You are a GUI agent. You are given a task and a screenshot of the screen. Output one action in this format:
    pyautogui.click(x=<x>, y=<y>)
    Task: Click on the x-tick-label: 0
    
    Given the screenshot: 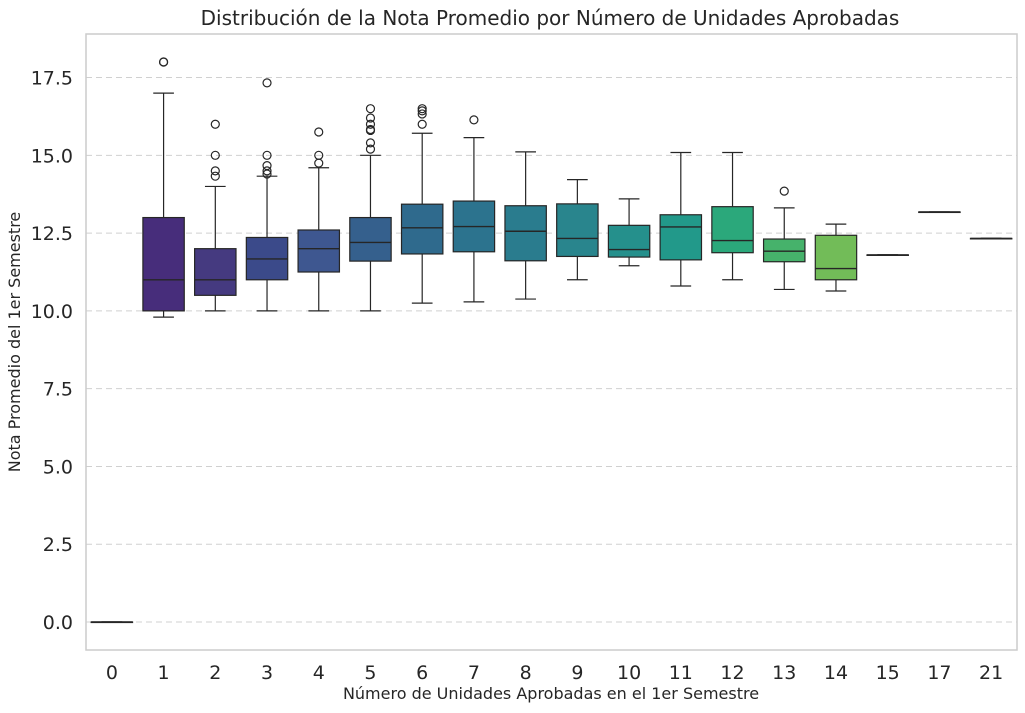 What is the action you would take?
    pyautogui.click(x=112, y=673)
    